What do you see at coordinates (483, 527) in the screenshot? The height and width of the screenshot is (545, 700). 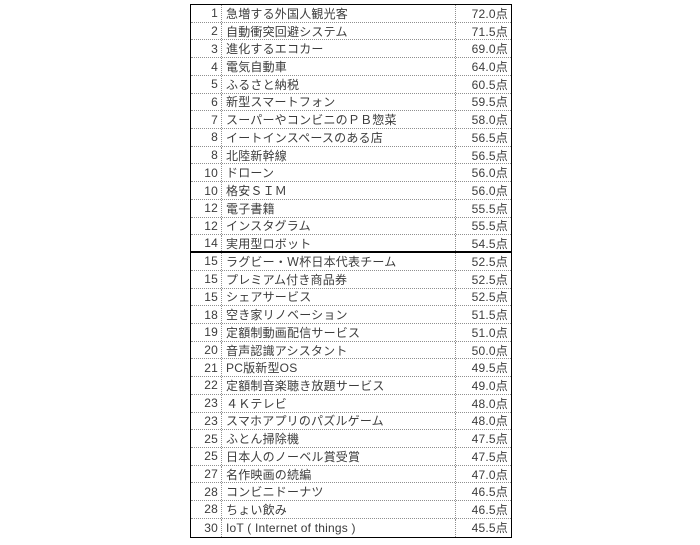 I see `score-cell: 45.5点` at bounding box center [483, 527].